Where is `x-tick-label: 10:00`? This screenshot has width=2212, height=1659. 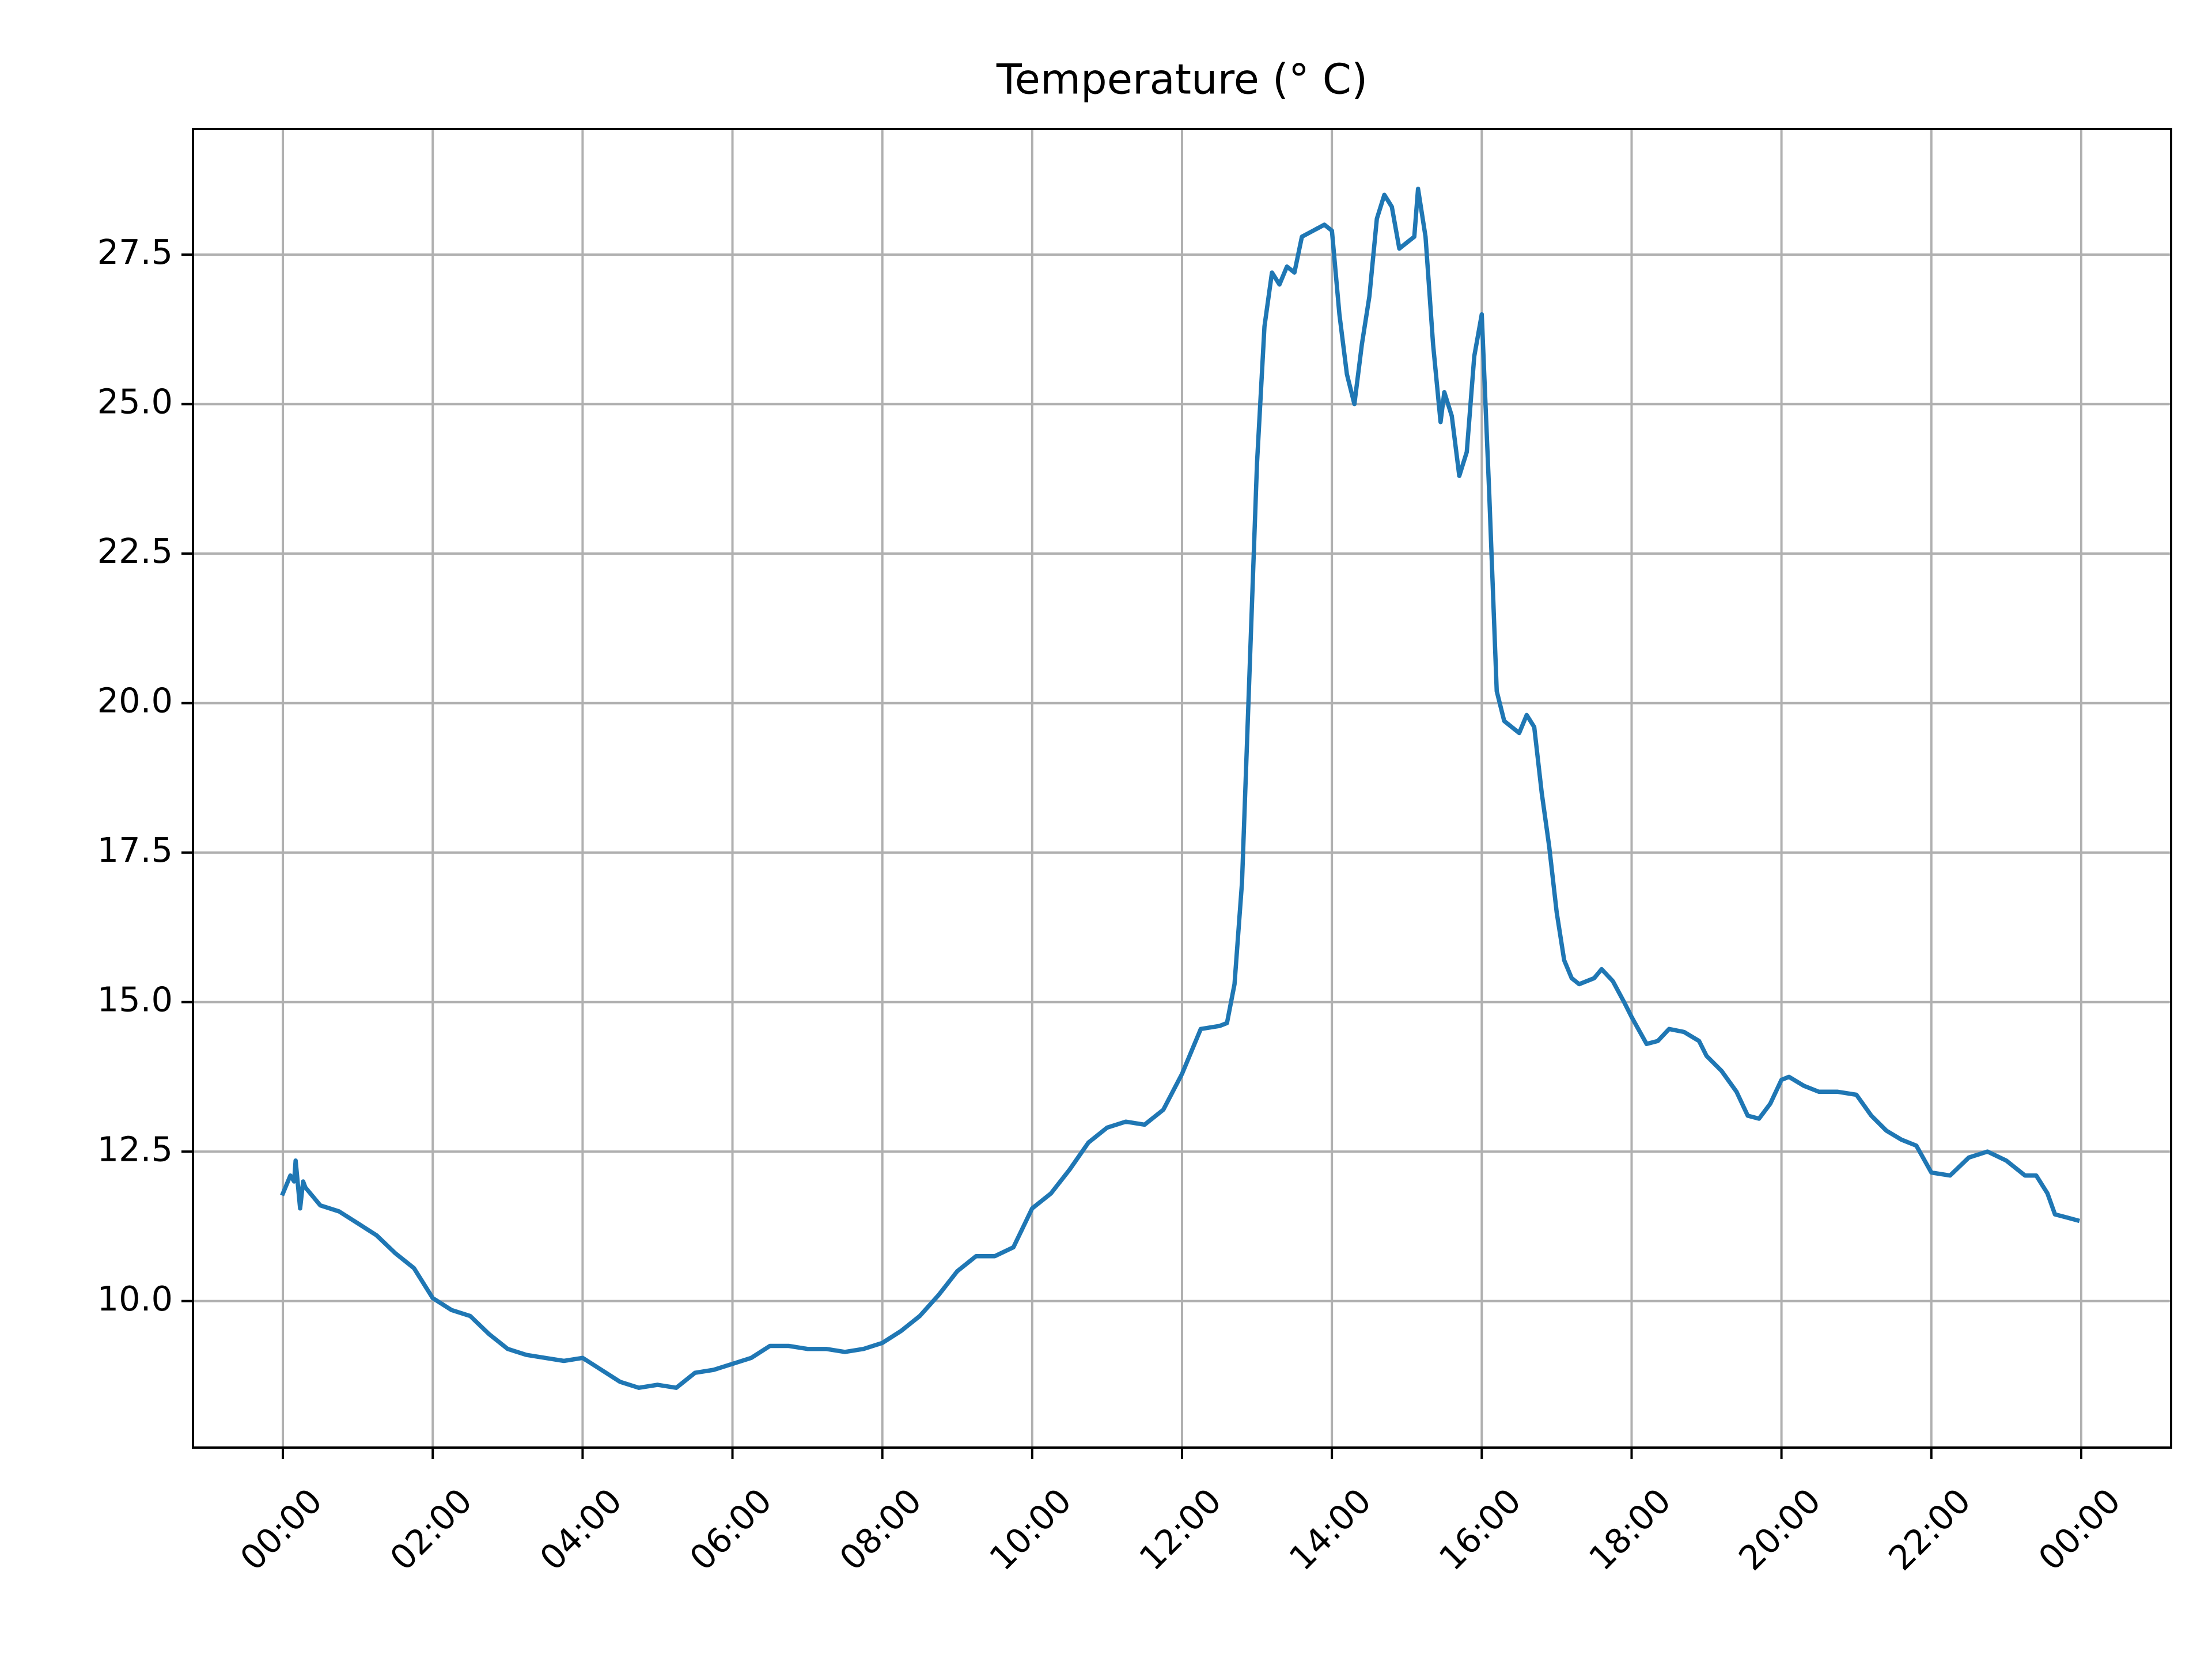
x-tick-label: 10:00 is located at coordinates (1030, 1529).